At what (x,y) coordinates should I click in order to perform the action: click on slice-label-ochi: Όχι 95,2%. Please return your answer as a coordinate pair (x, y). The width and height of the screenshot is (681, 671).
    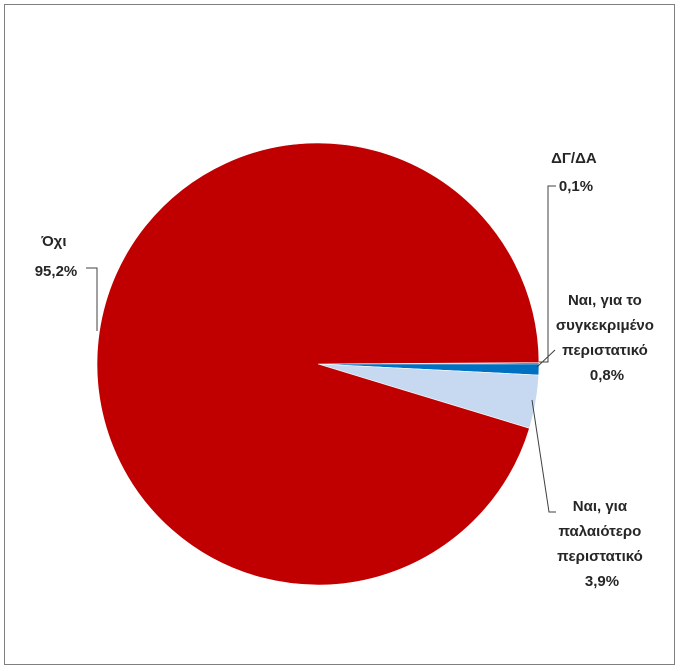
    Looking at the image, I should click on (56, 256).